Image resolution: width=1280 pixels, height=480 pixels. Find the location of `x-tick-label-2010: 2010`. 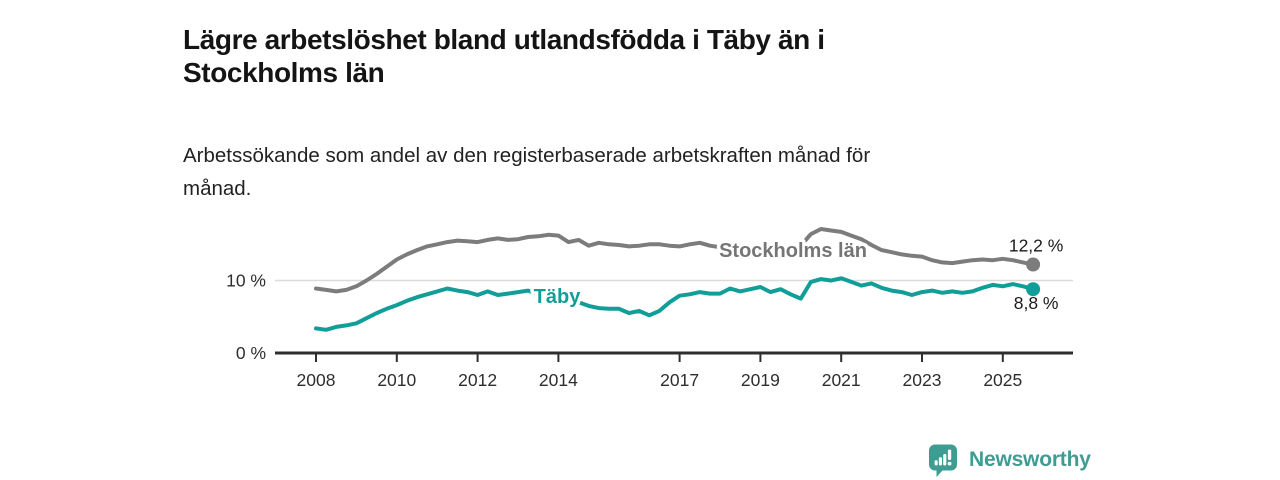

x-tick-label-2010: 2010 is located at coordinates (396, 380).